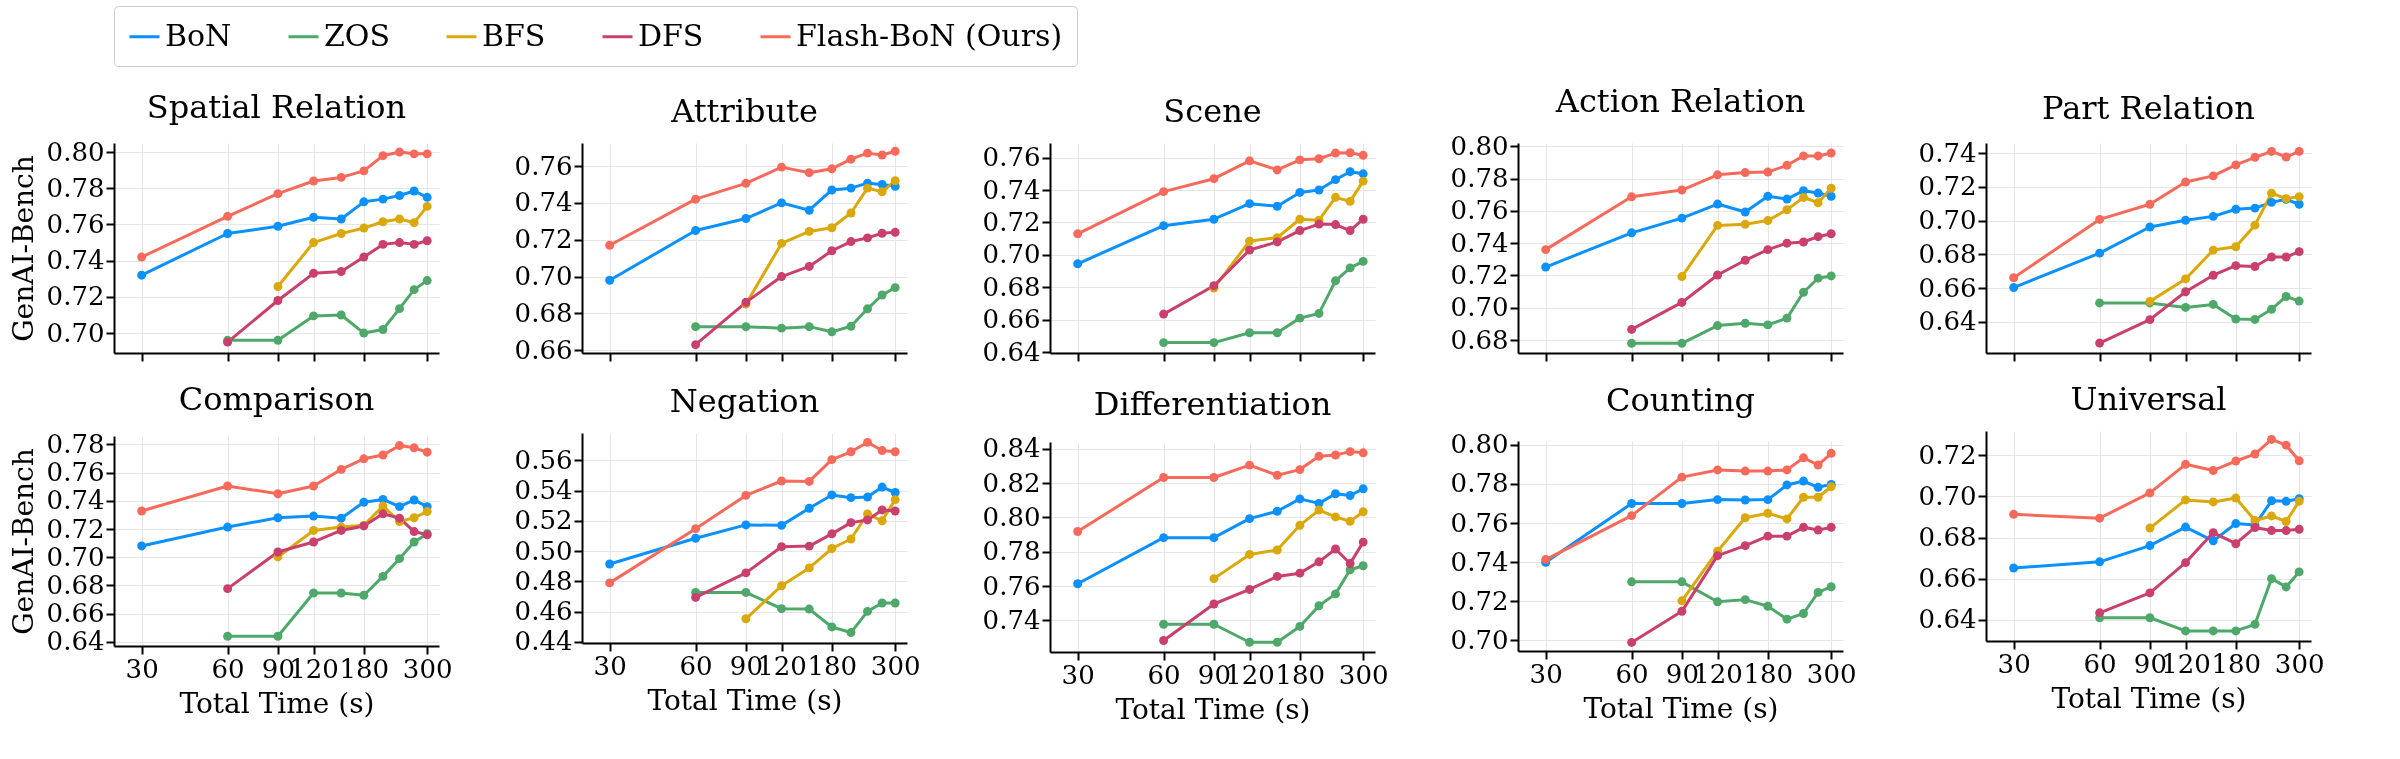  Describe the element at coordinates (276, 399) in the screenshot. I see `chart-title: Comparison` at that location.